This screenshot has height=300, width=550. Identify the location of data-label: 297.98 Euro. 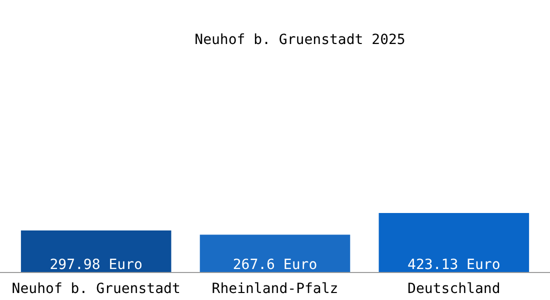
(96, 265).